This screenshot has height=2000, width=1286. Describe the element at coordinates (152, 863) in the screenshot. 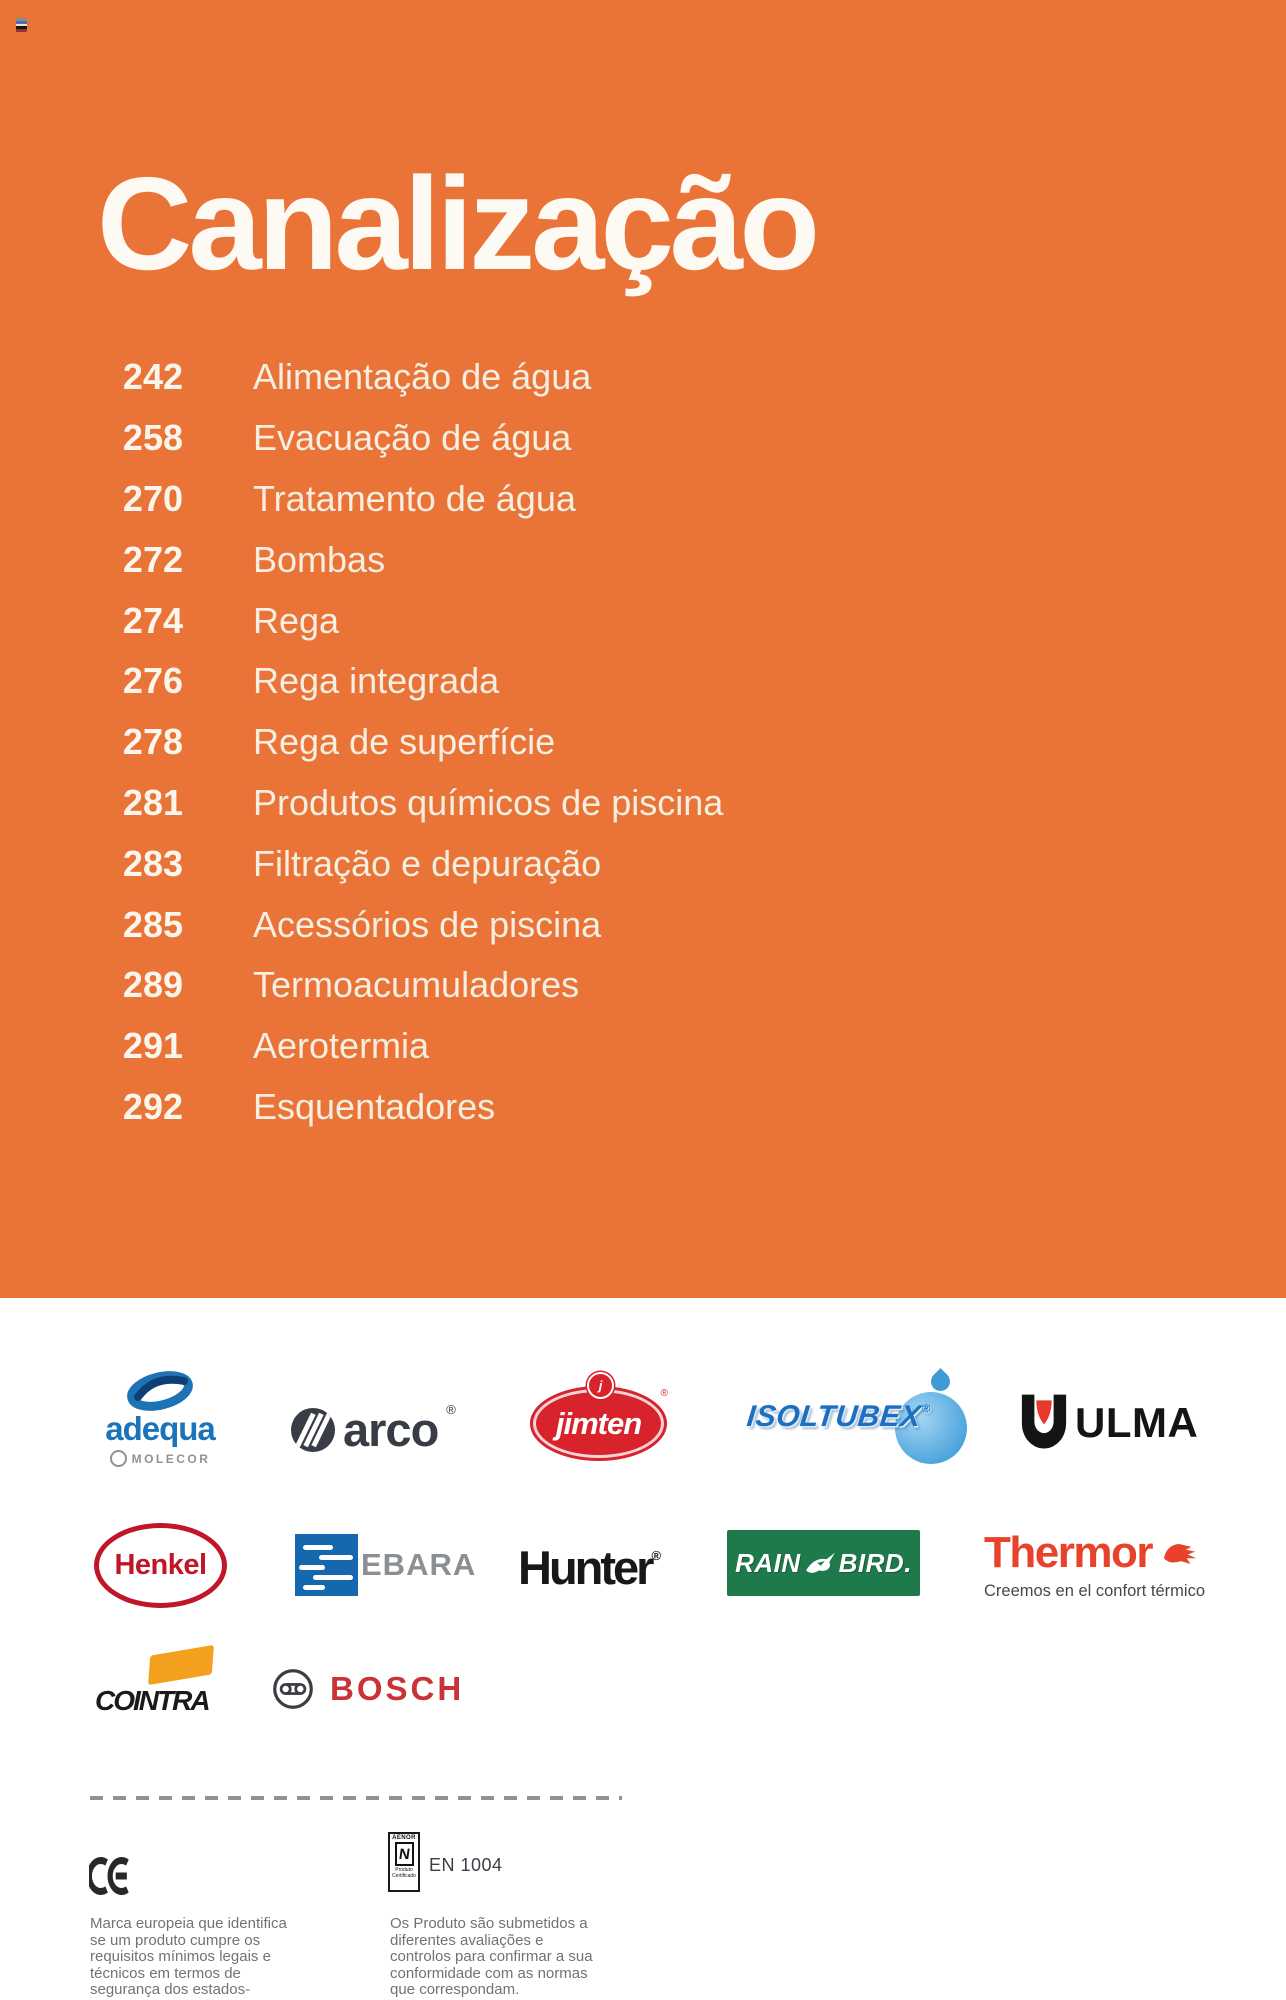

I see `toc-page-number: 283` at that location.